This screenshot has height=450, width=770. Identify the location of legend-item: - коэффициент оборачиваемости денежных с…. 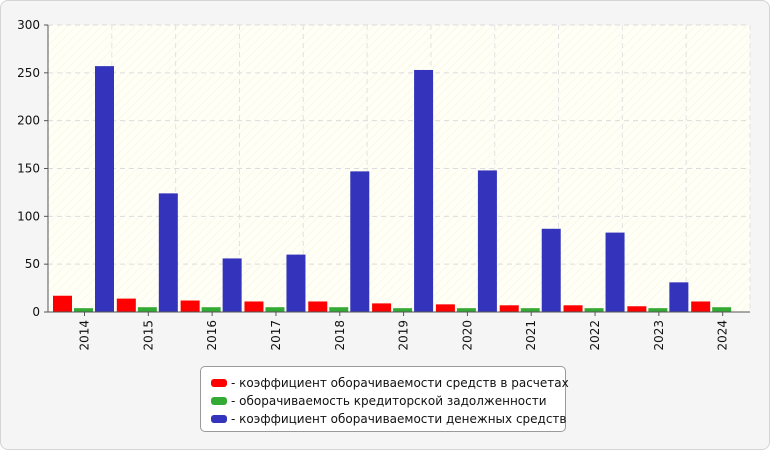
(389, 419).